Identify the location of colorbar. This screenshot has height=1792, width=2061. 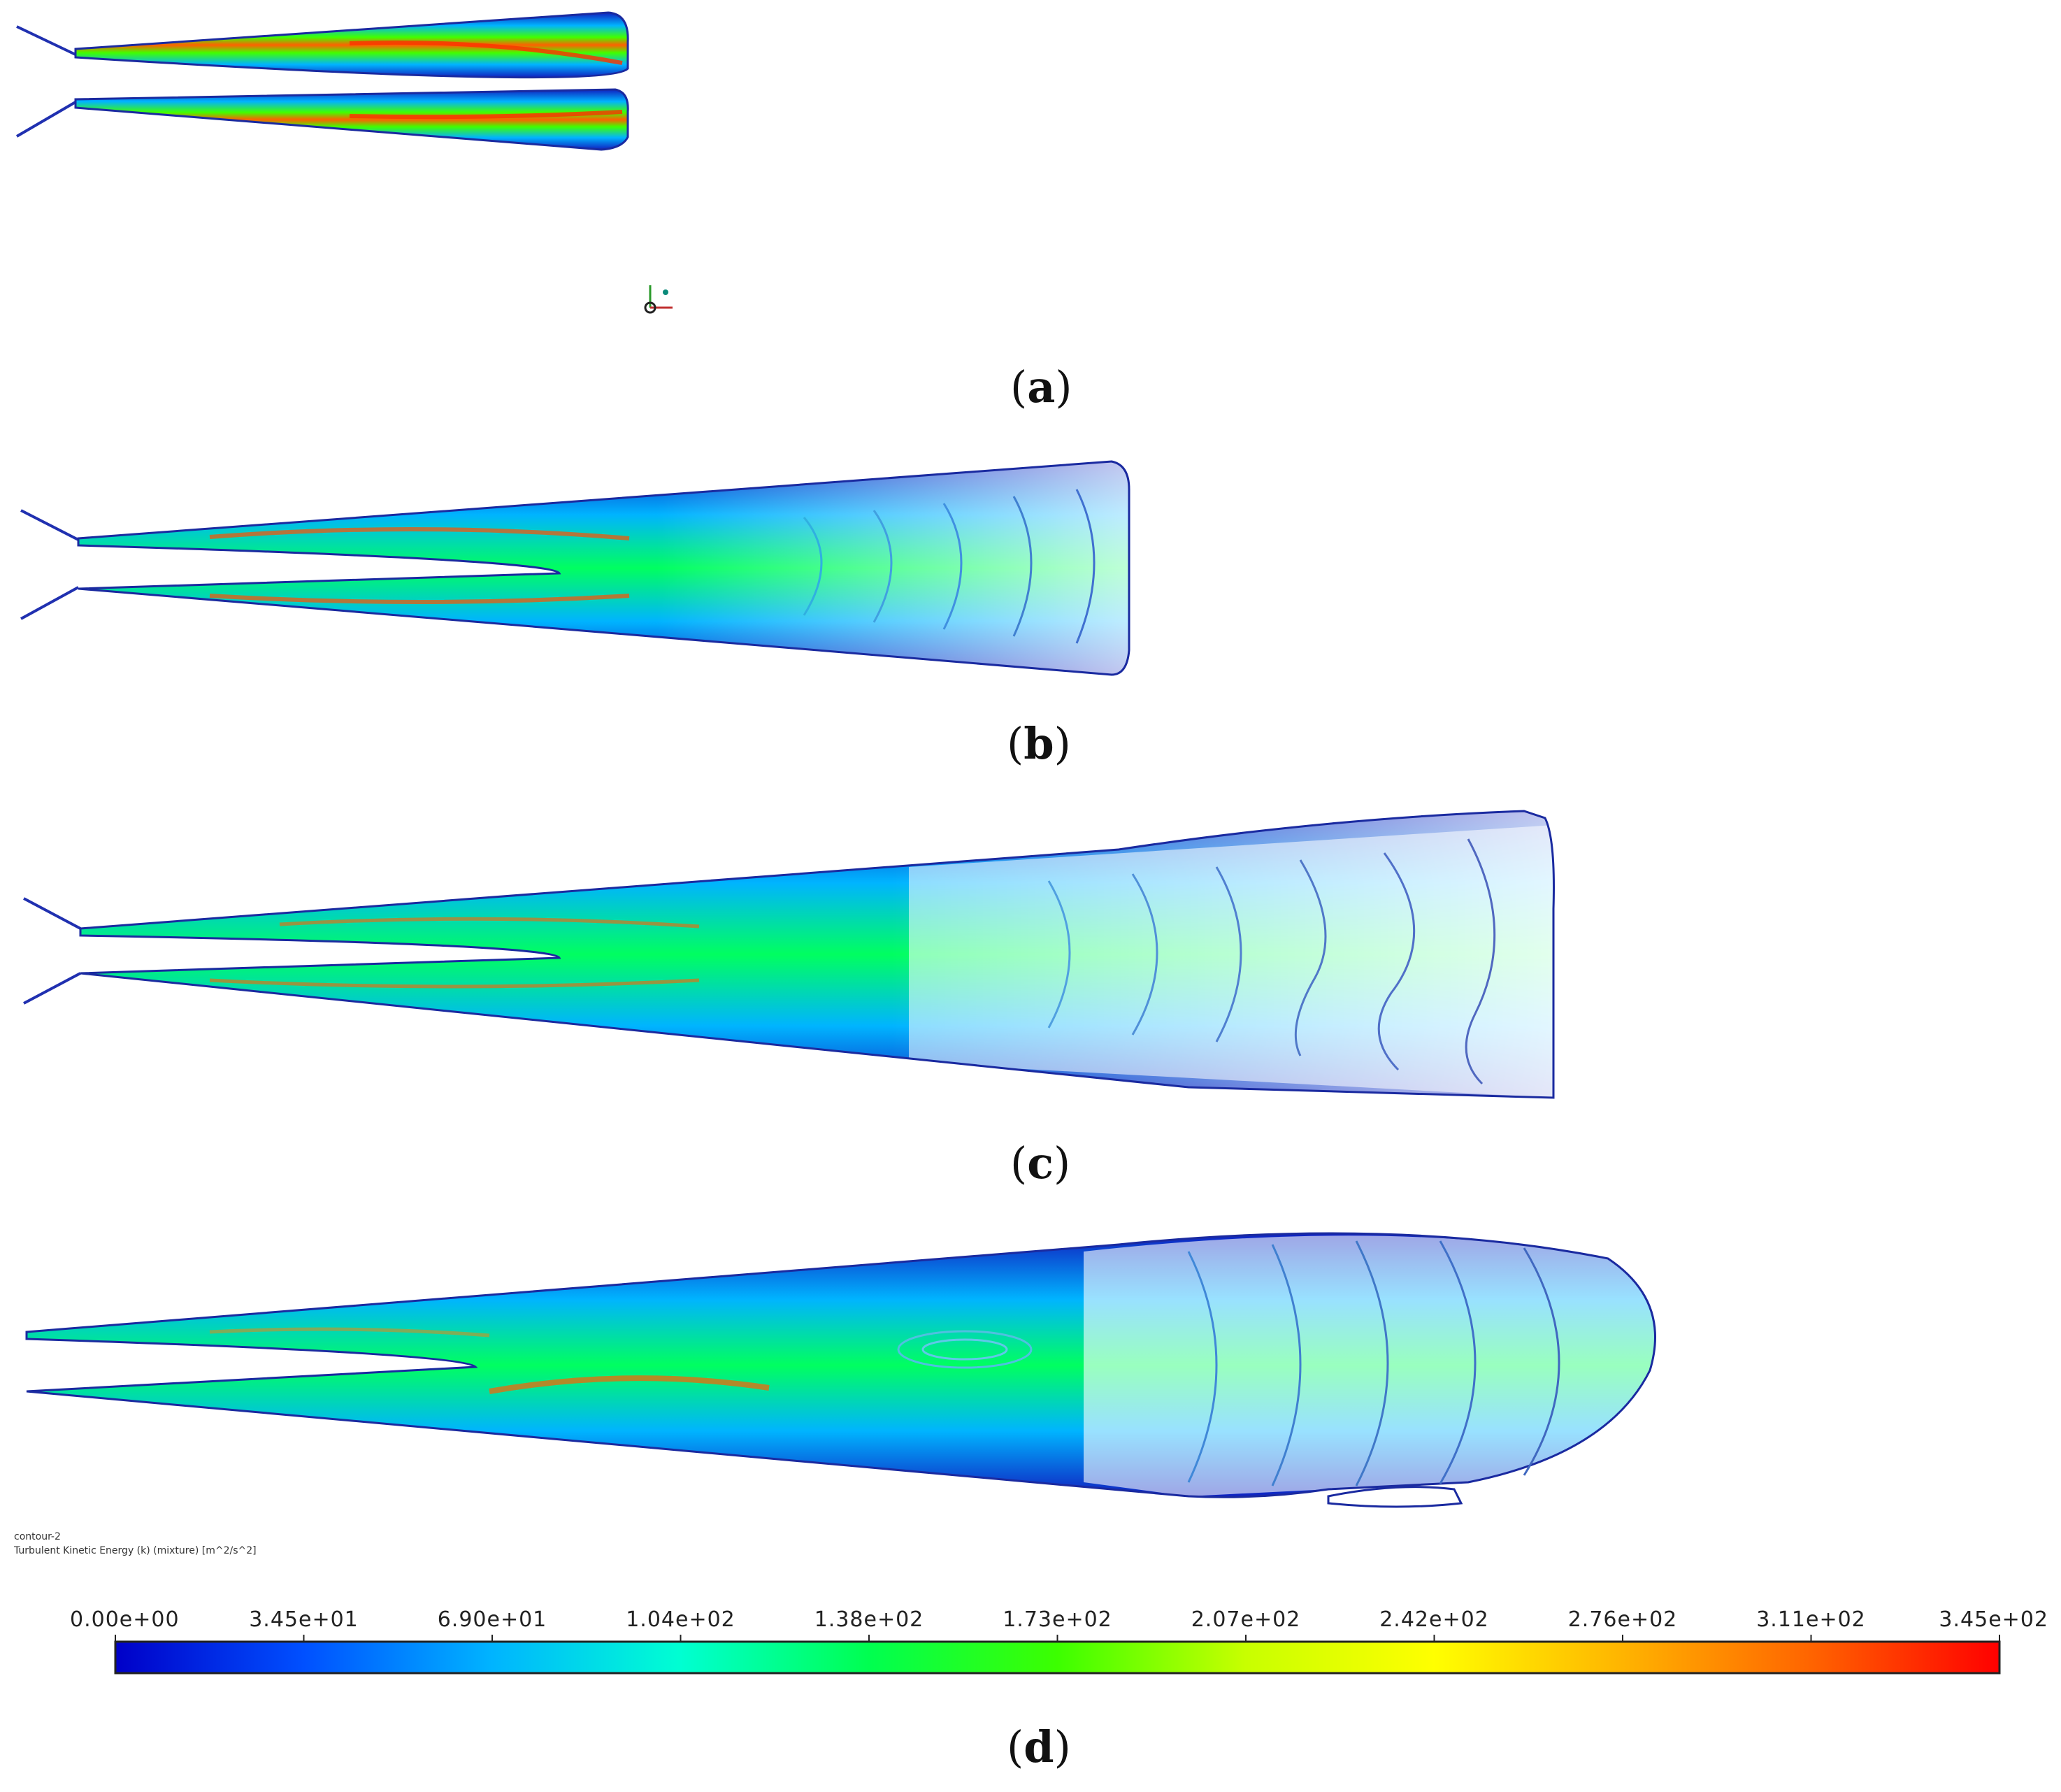
(1057, 1658).